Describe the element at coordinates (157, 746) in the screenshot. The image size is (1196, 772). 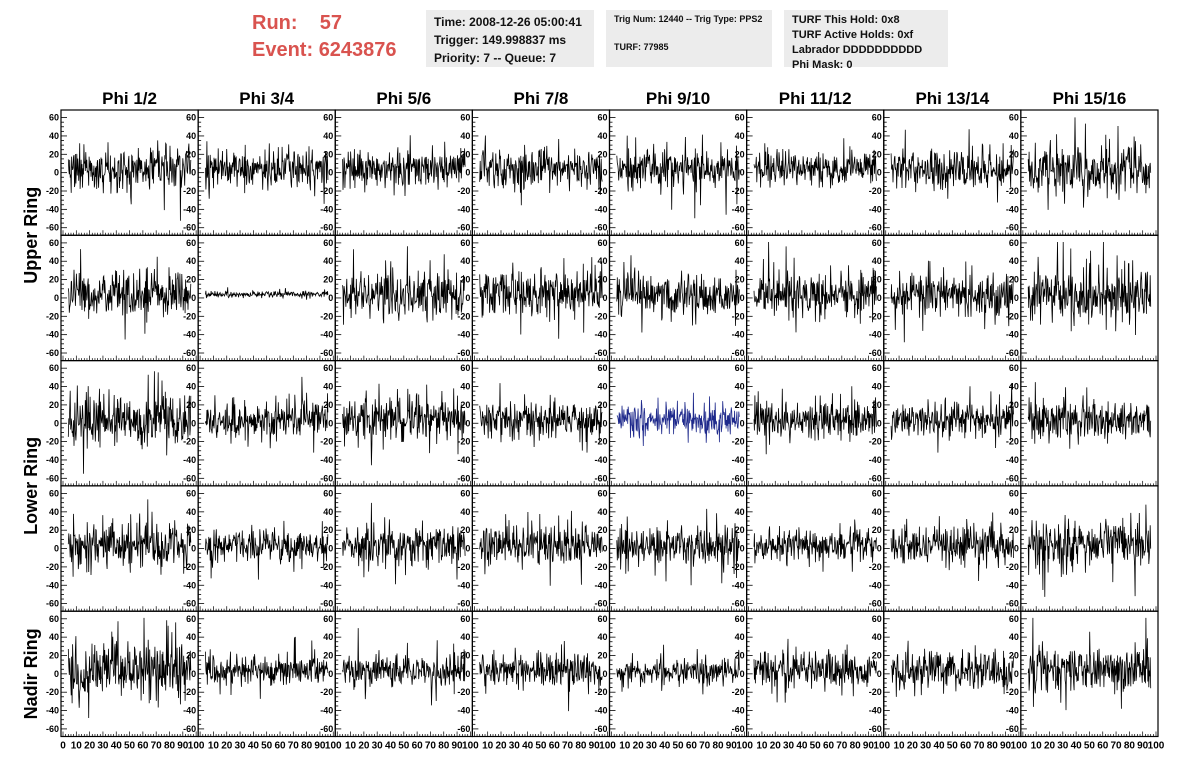
I see `x-tick-label: 70` at that location.